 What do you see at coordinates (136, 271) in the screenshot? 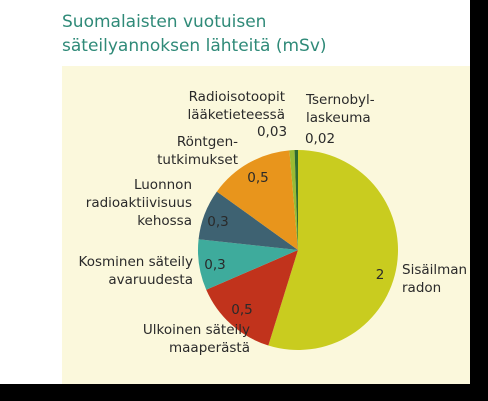
I see `category-label: Kosminen säteily avaruudesta` at bounding box center [136, 271].